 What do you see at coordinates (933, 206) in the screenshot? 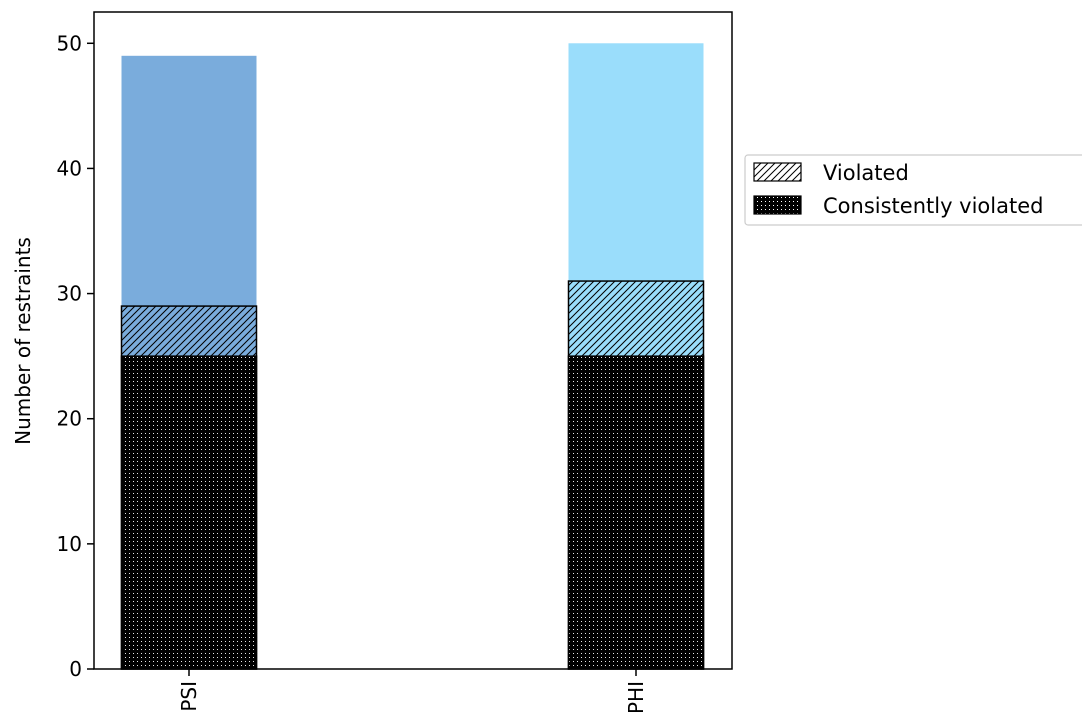
I see `legend-label-consistently-violated: Consistently violated` at bounding box center [933, 206].